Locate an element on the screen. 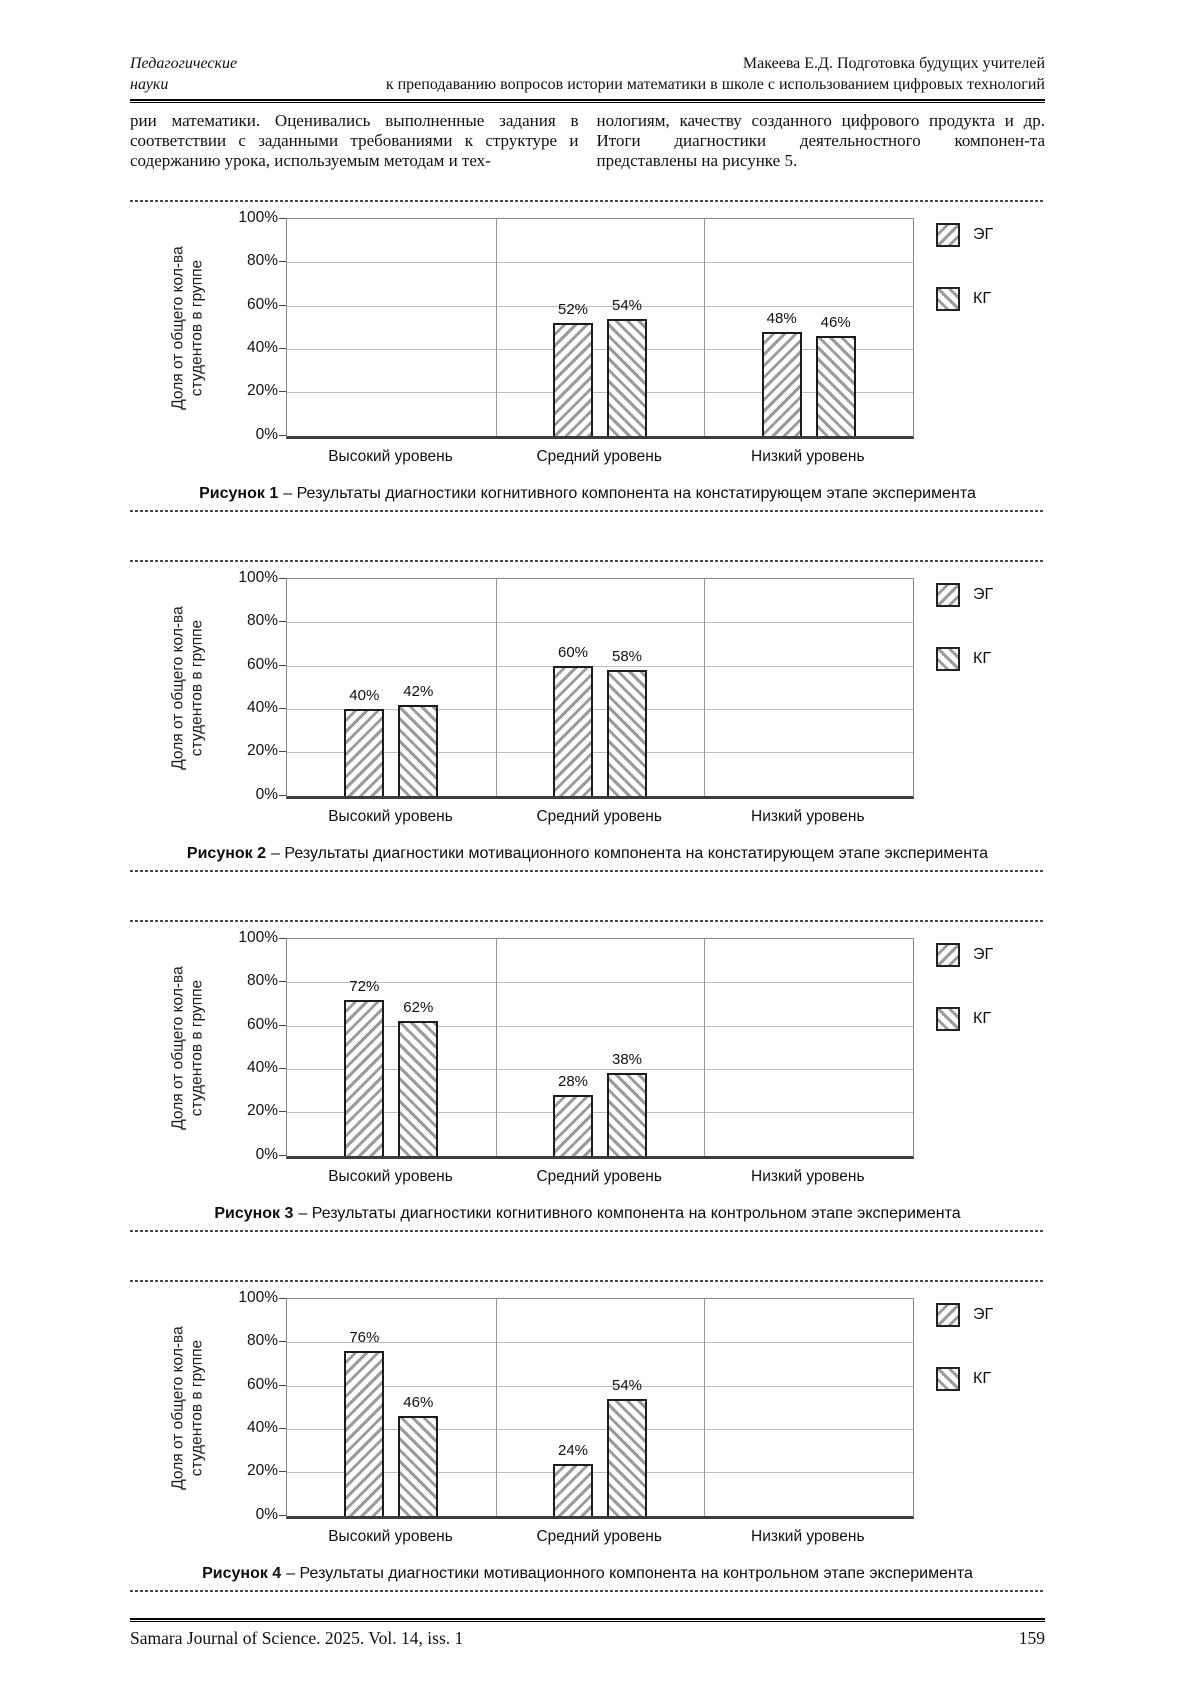 This screenshot has height=1697, width=1200. page-number: 159 is located at coordinates (1031, 1637).